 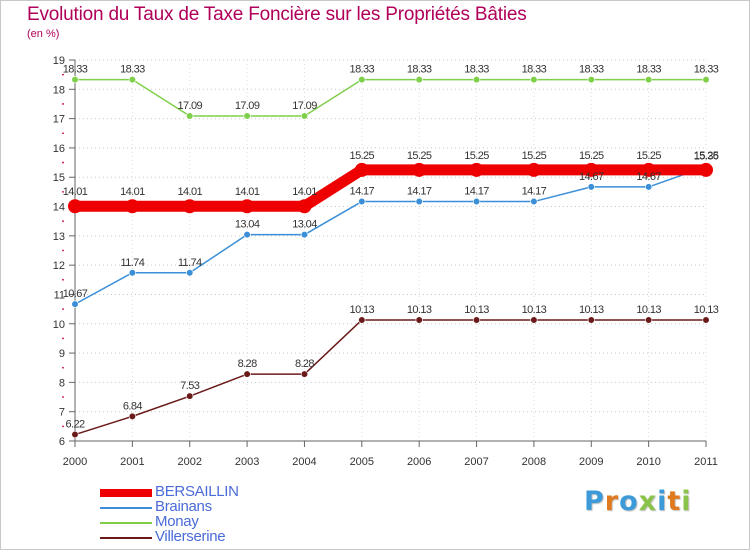 I want to click on legend-label: BERSAILLIN, so click(x=197, y=491).